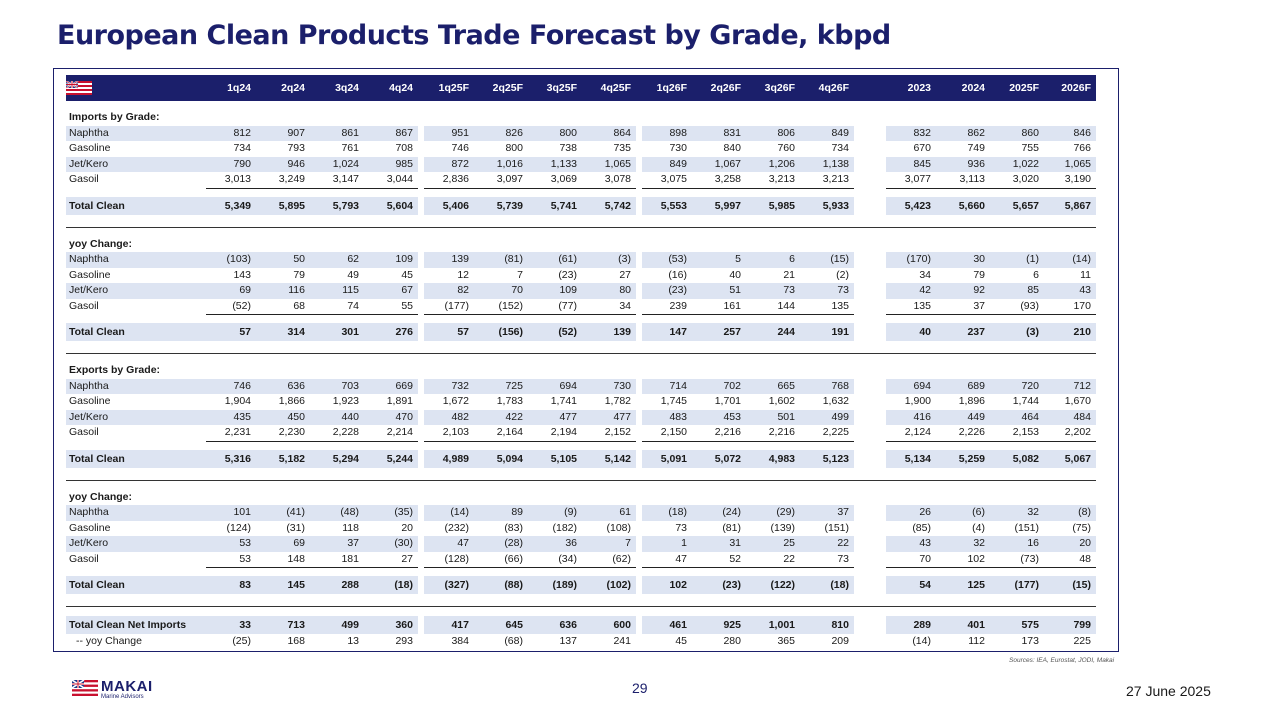 Image resolution: width=1280 pixels, height=720 pixels. I want to click on table-cell: 1,896, so click(971, 401).